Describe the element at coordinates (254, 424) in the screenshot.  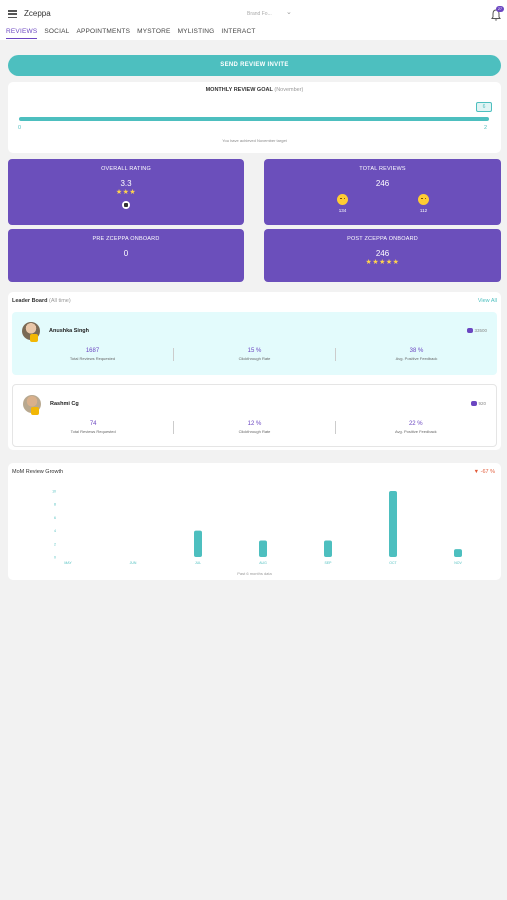
I see `metric-value: 12 %` at that location.